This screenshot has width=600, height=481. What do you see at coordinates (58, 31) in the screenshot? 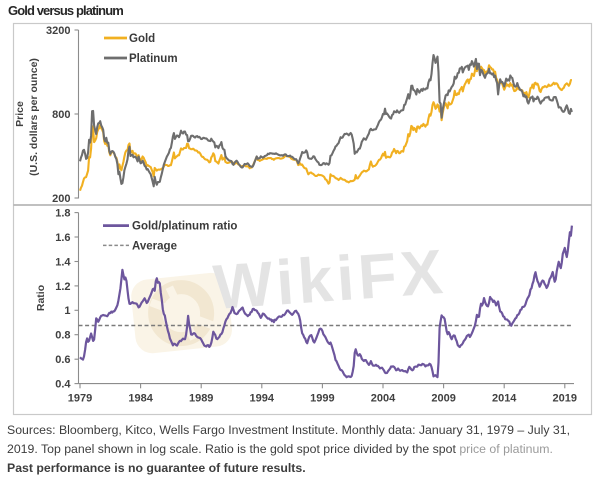
I see `svg-text: 3200` at bounding box center [58, 31].